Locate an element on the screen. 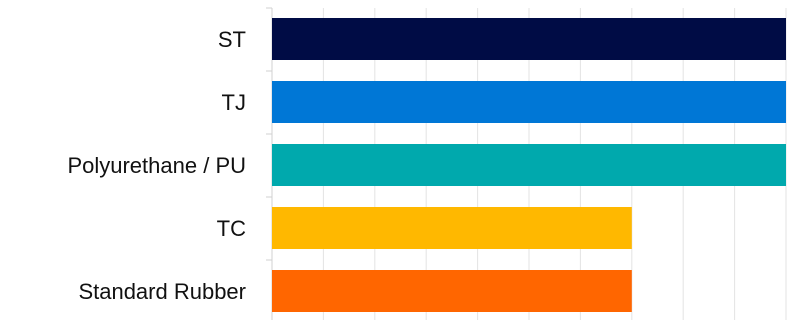  category-label: Polyurethane / PU is located at coordinates (156, 165).